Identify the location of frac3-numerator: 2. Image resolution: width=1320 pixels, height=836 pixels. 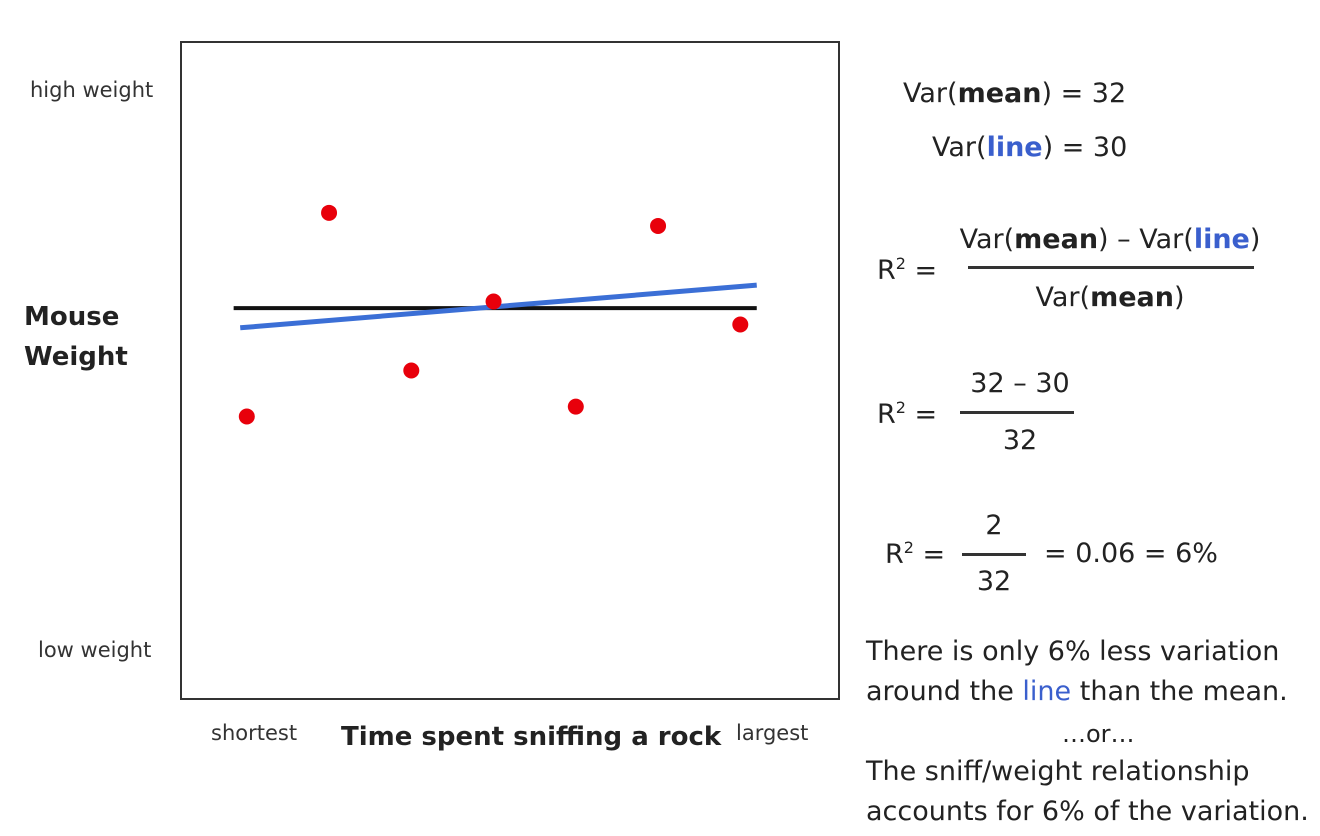
(994, 525).